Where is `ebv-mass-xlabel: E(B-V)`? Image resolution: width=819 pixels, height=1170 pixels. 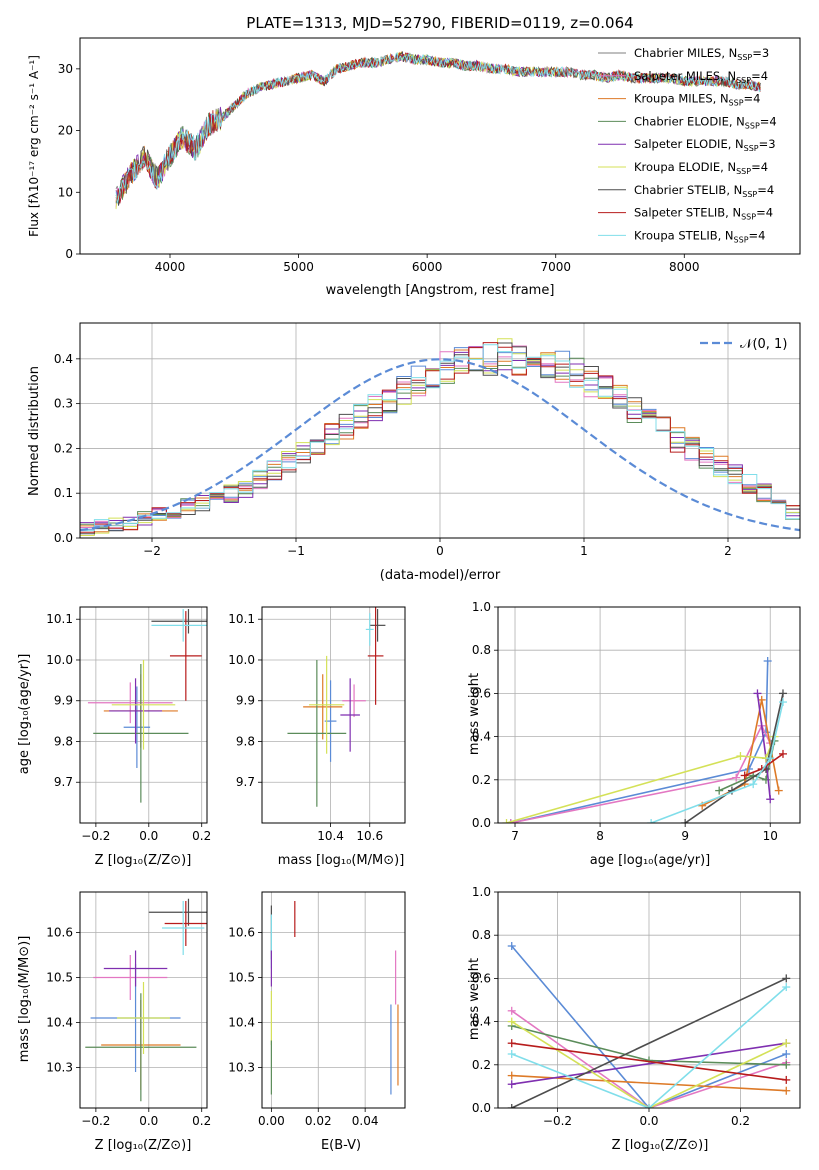 ebv-mass-xlabel: E(B-V) is located at coordinates (341, 1145).